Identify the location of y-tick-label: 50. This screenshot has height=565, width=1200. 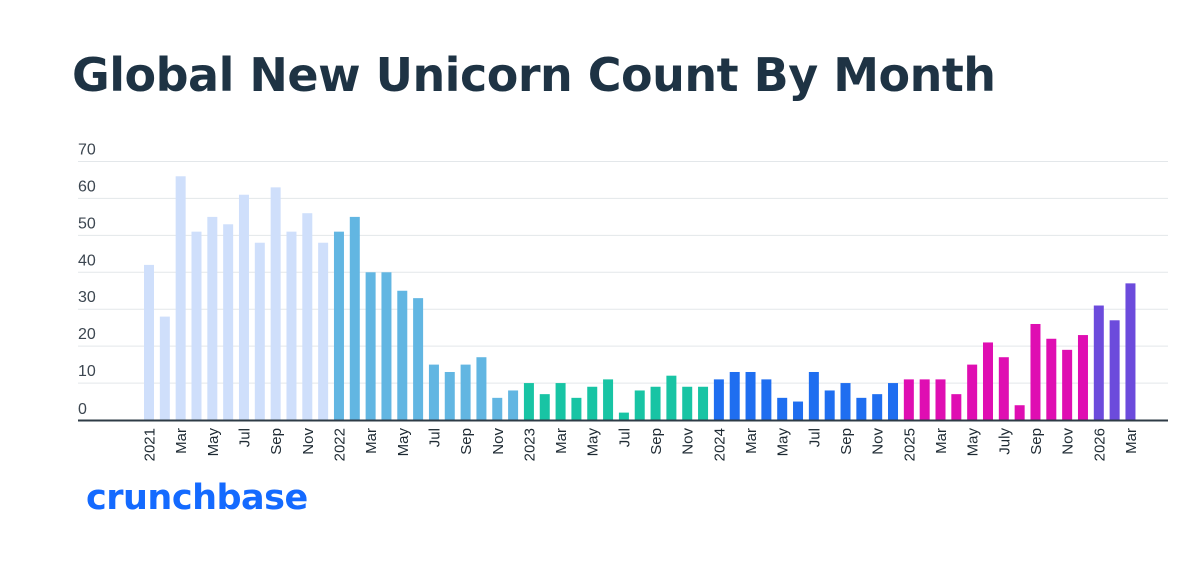
(87, 223).